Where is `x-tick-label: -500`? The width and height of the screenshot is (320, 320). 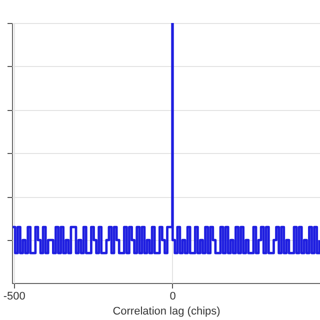 x-tick-label: -500 is located at coordinates (14, 296).